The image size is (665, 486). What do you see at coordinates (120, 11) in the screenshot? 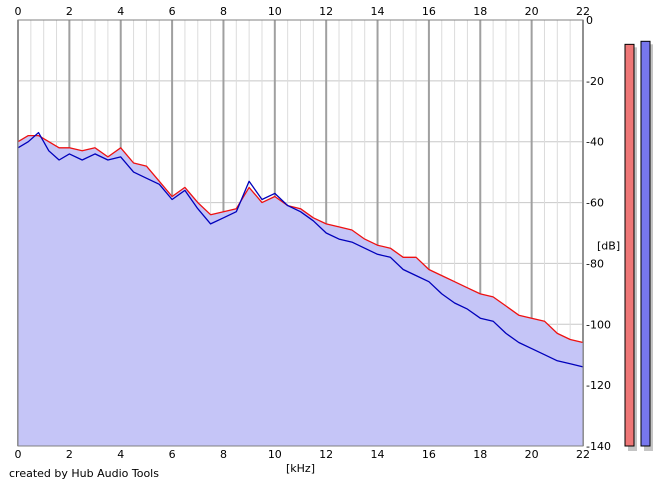
I see `x-tick-label-top: 4` at bounding box center [120, 11].